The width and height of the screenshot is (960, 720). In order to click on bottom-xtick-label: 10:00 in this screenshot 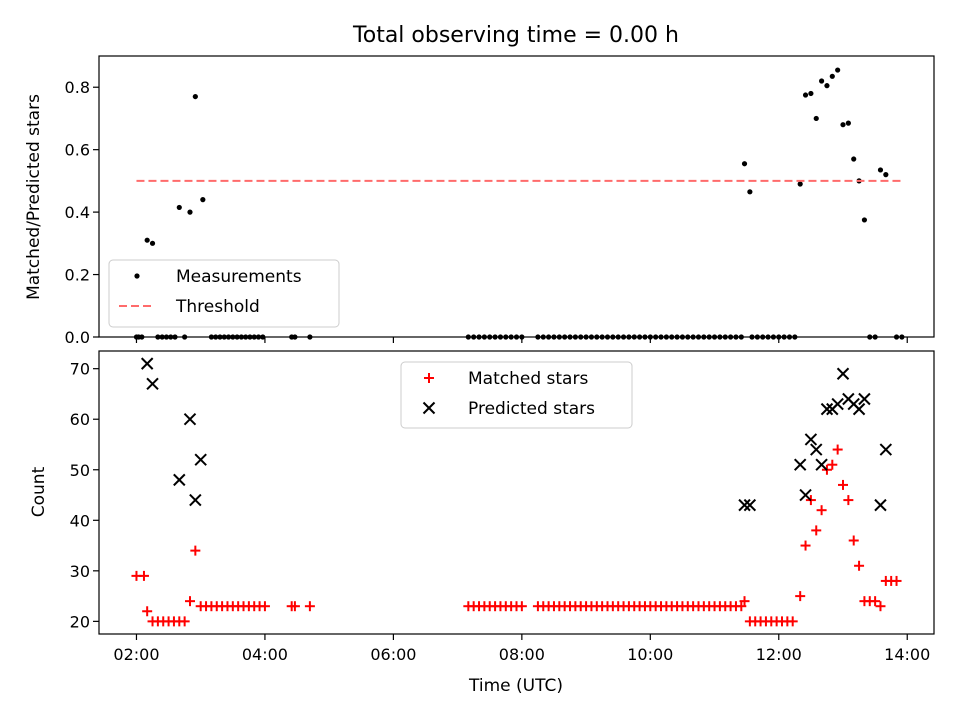, I will do `click(650, 654)`.